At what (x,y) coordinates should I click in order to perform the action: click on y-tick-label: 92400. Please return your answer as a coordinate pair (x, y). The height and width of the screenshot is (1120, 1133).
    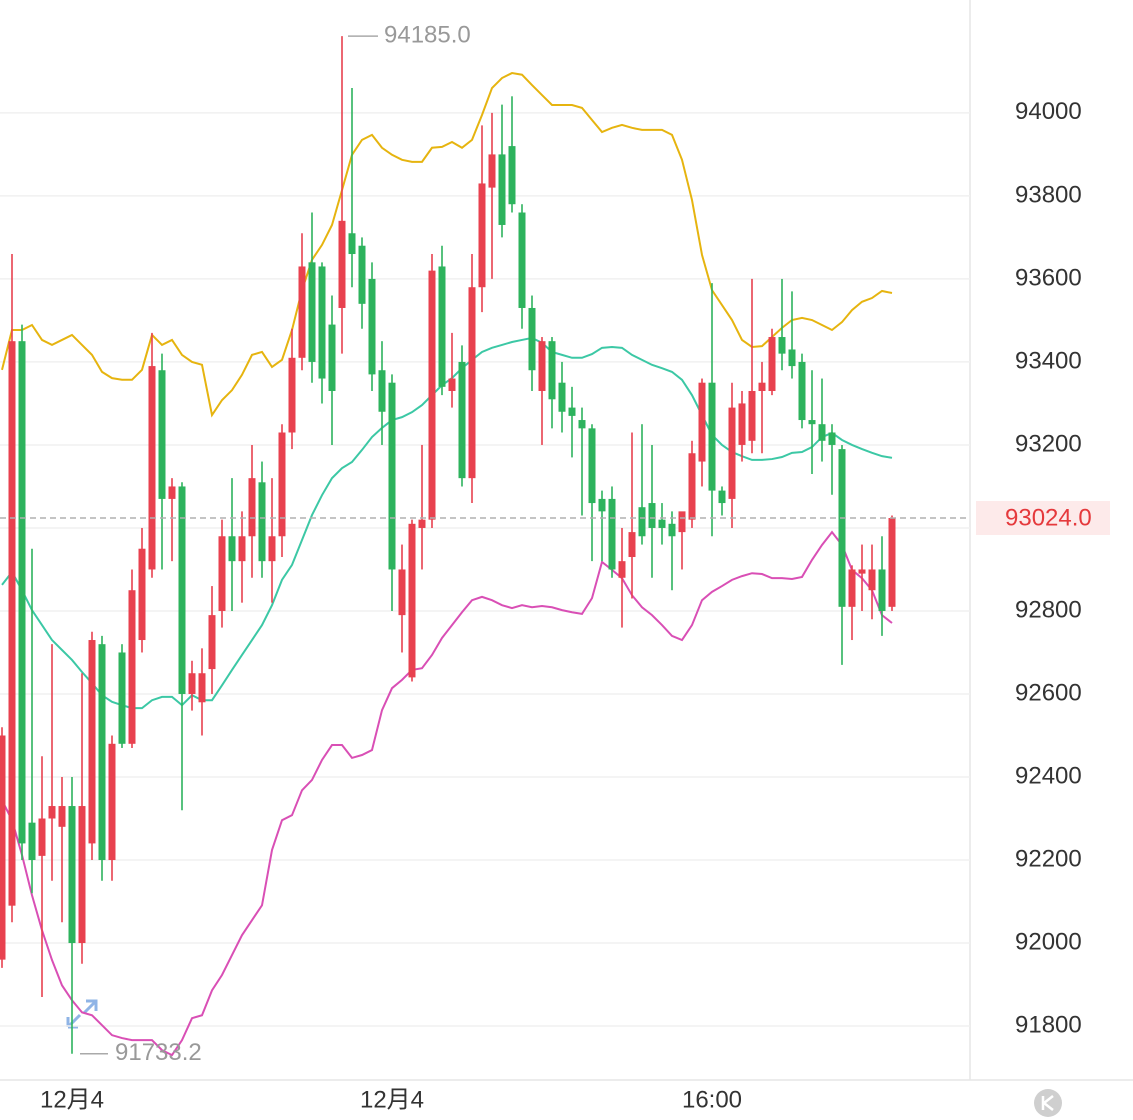
    Looking at the image, I should click on (1048, 775).